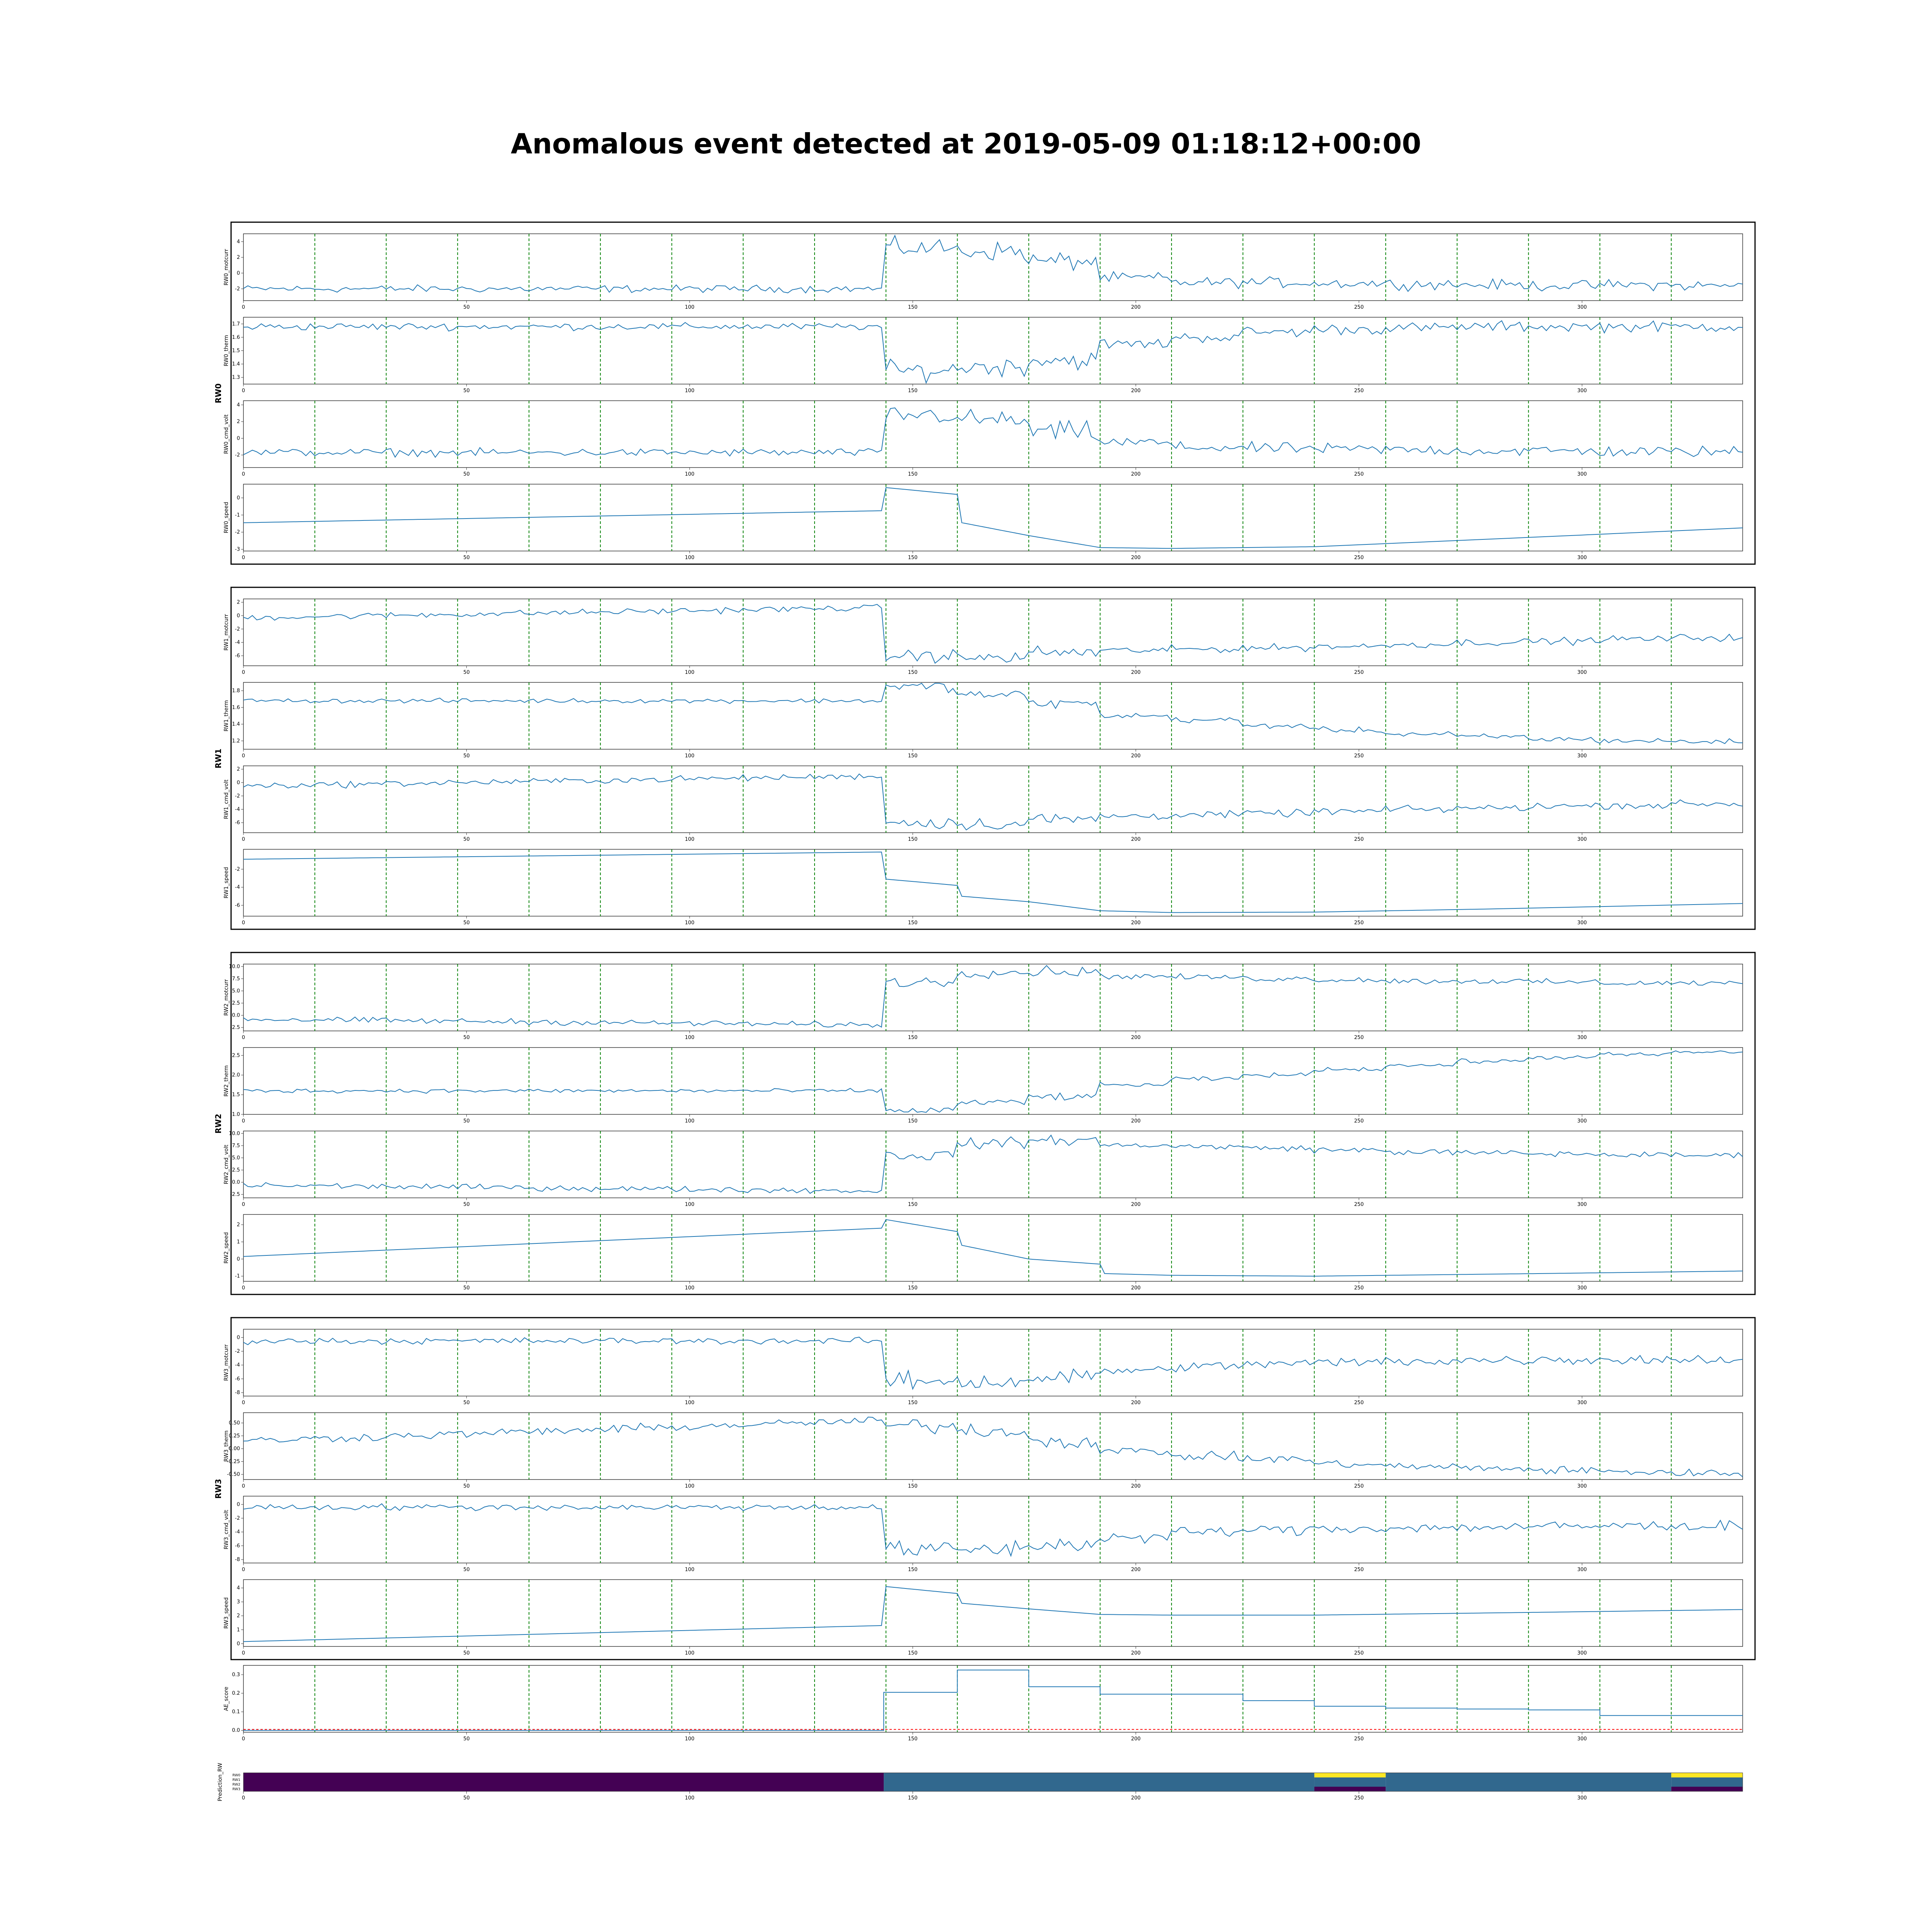 The image size is (1932, 1932). I want to click on panel-RW0_therm-x-tick-label: 150, so click(913, 391).